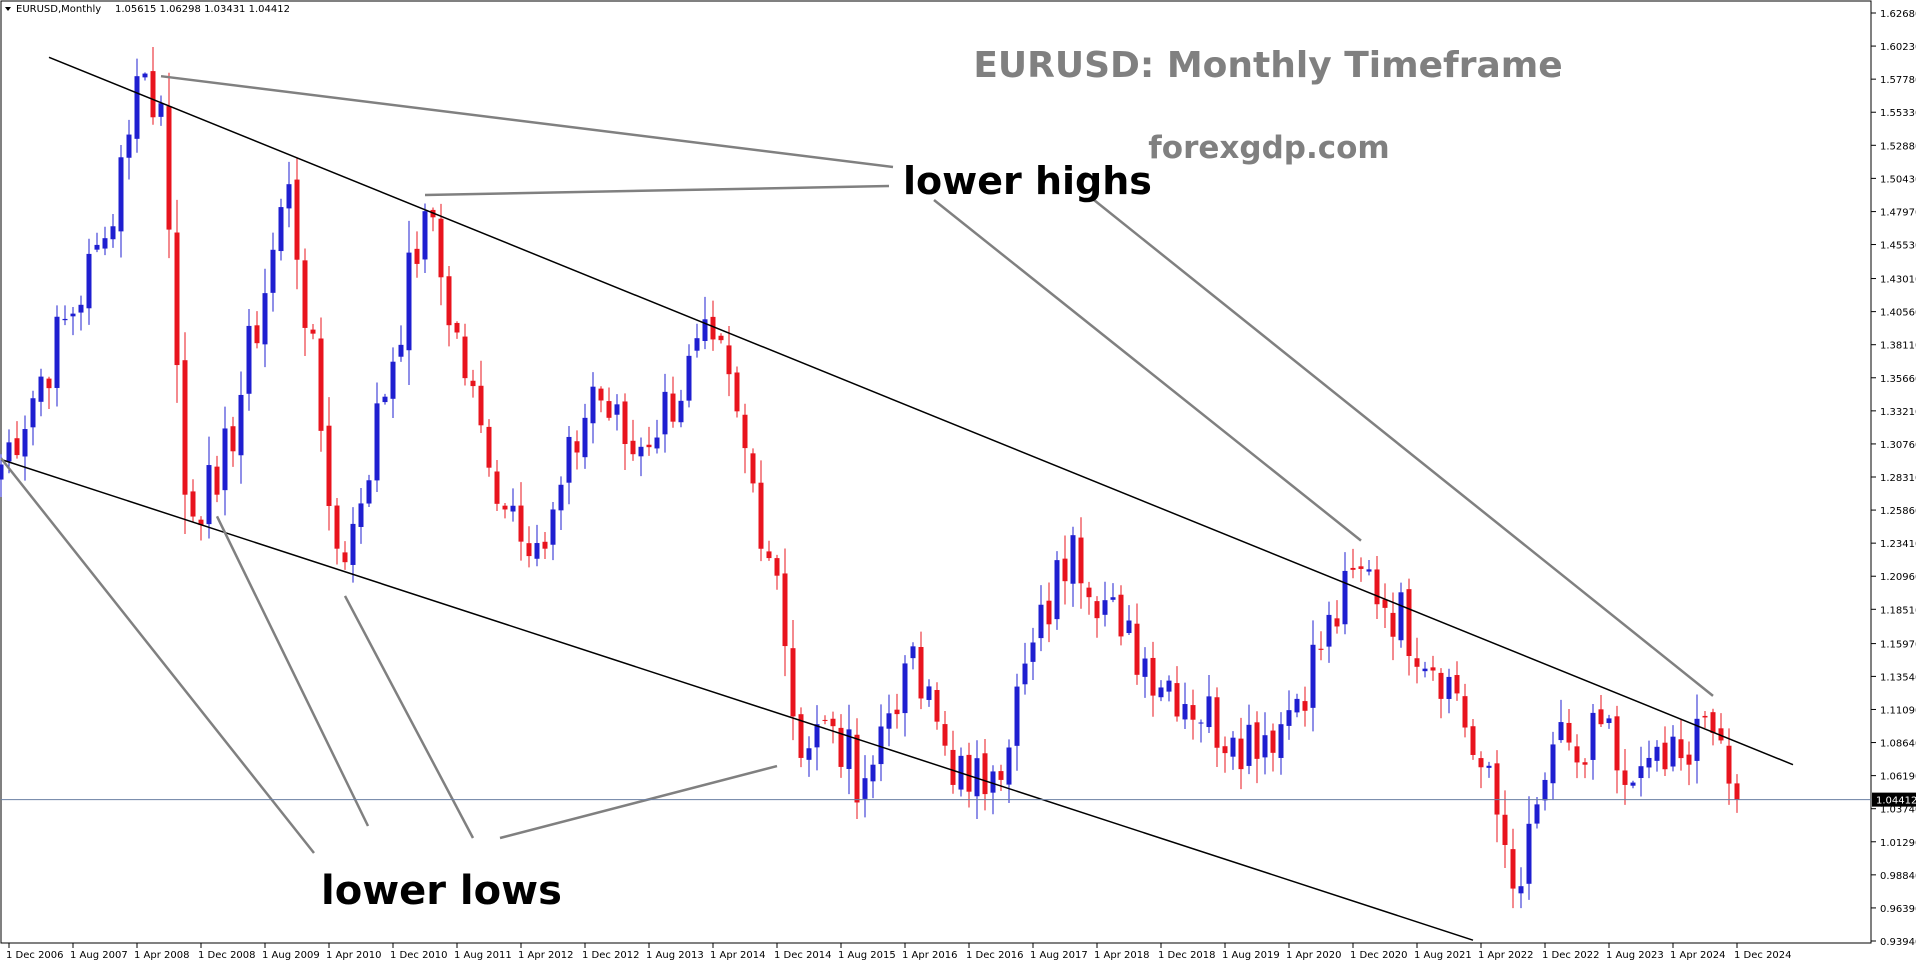  I want to click on x-tick-label: 1 Dec 2020, so click(1379, 955).